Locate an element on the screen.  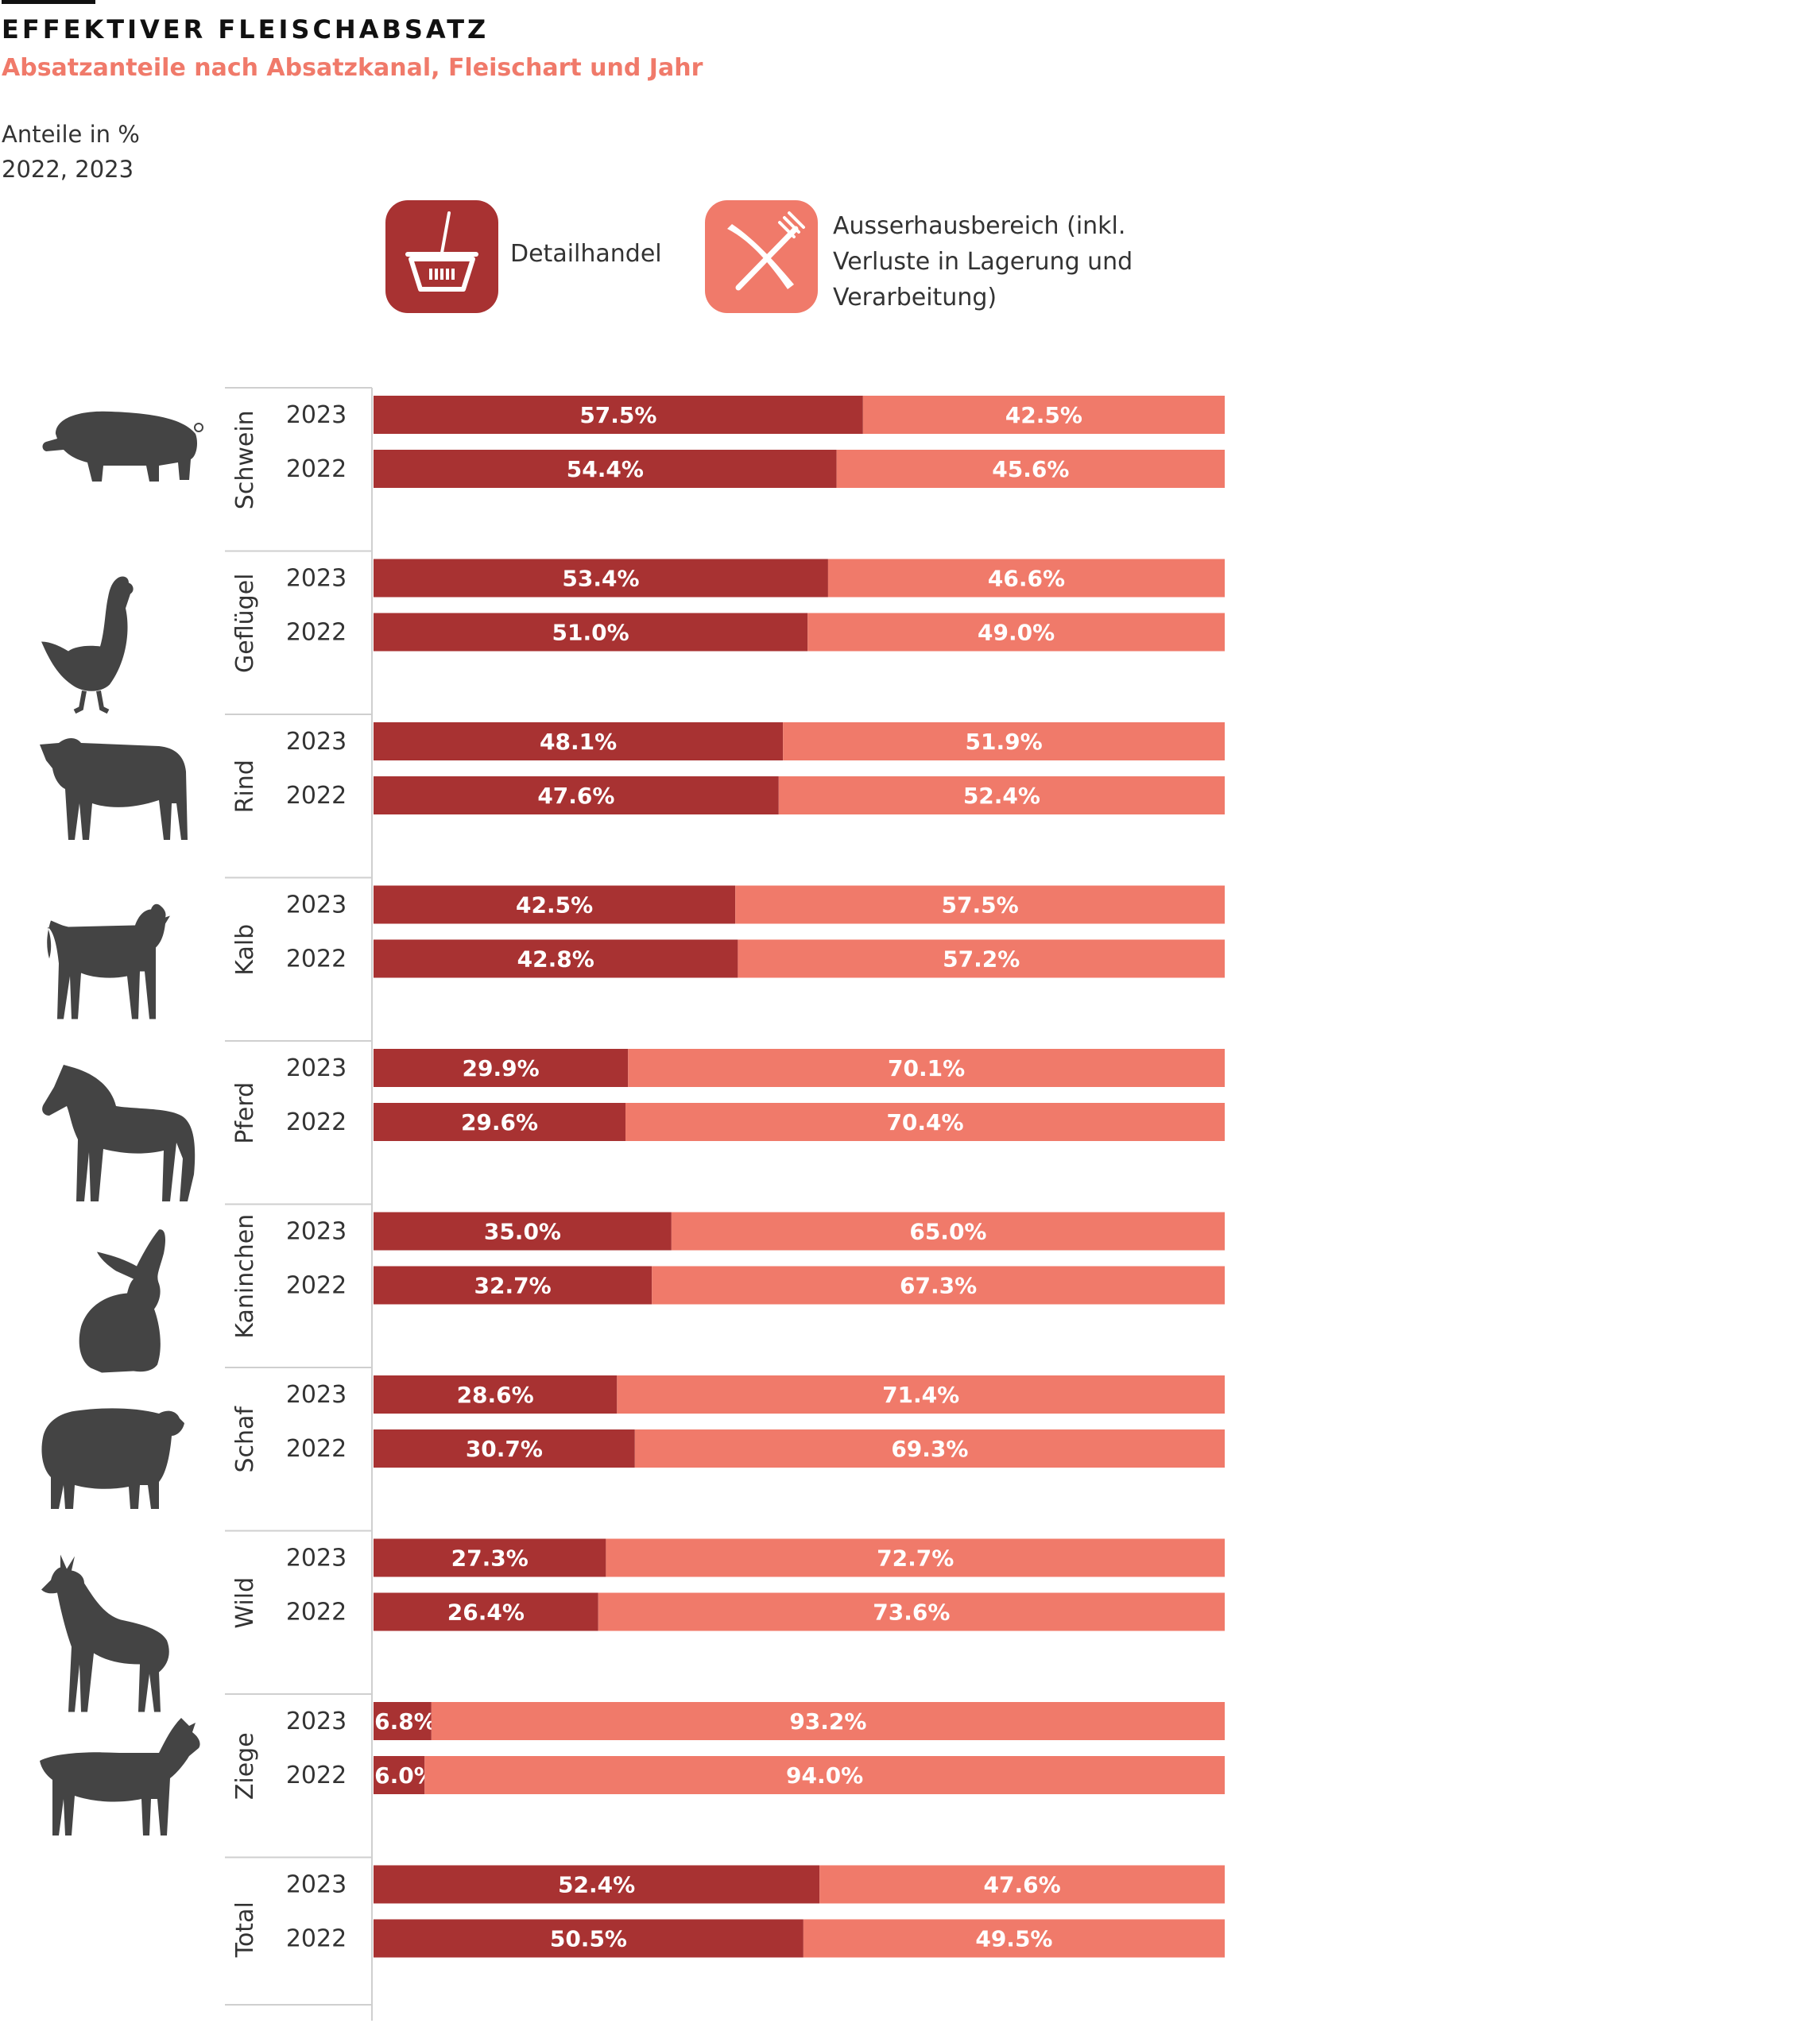
calf-icon is located at coordinates (108, 961).